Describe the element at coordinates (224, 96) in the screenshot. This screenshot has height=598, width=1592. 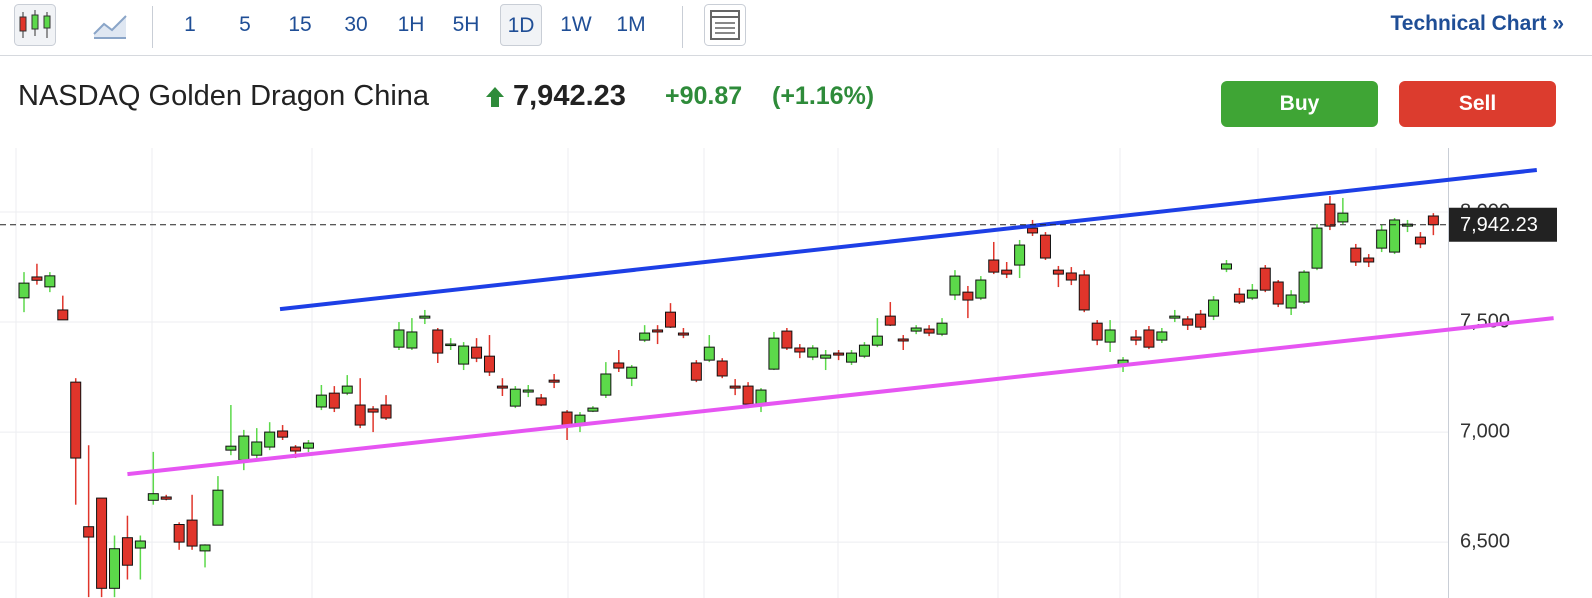
I see `instrument-name: NASDAQ Golden Dragon China` at that location.